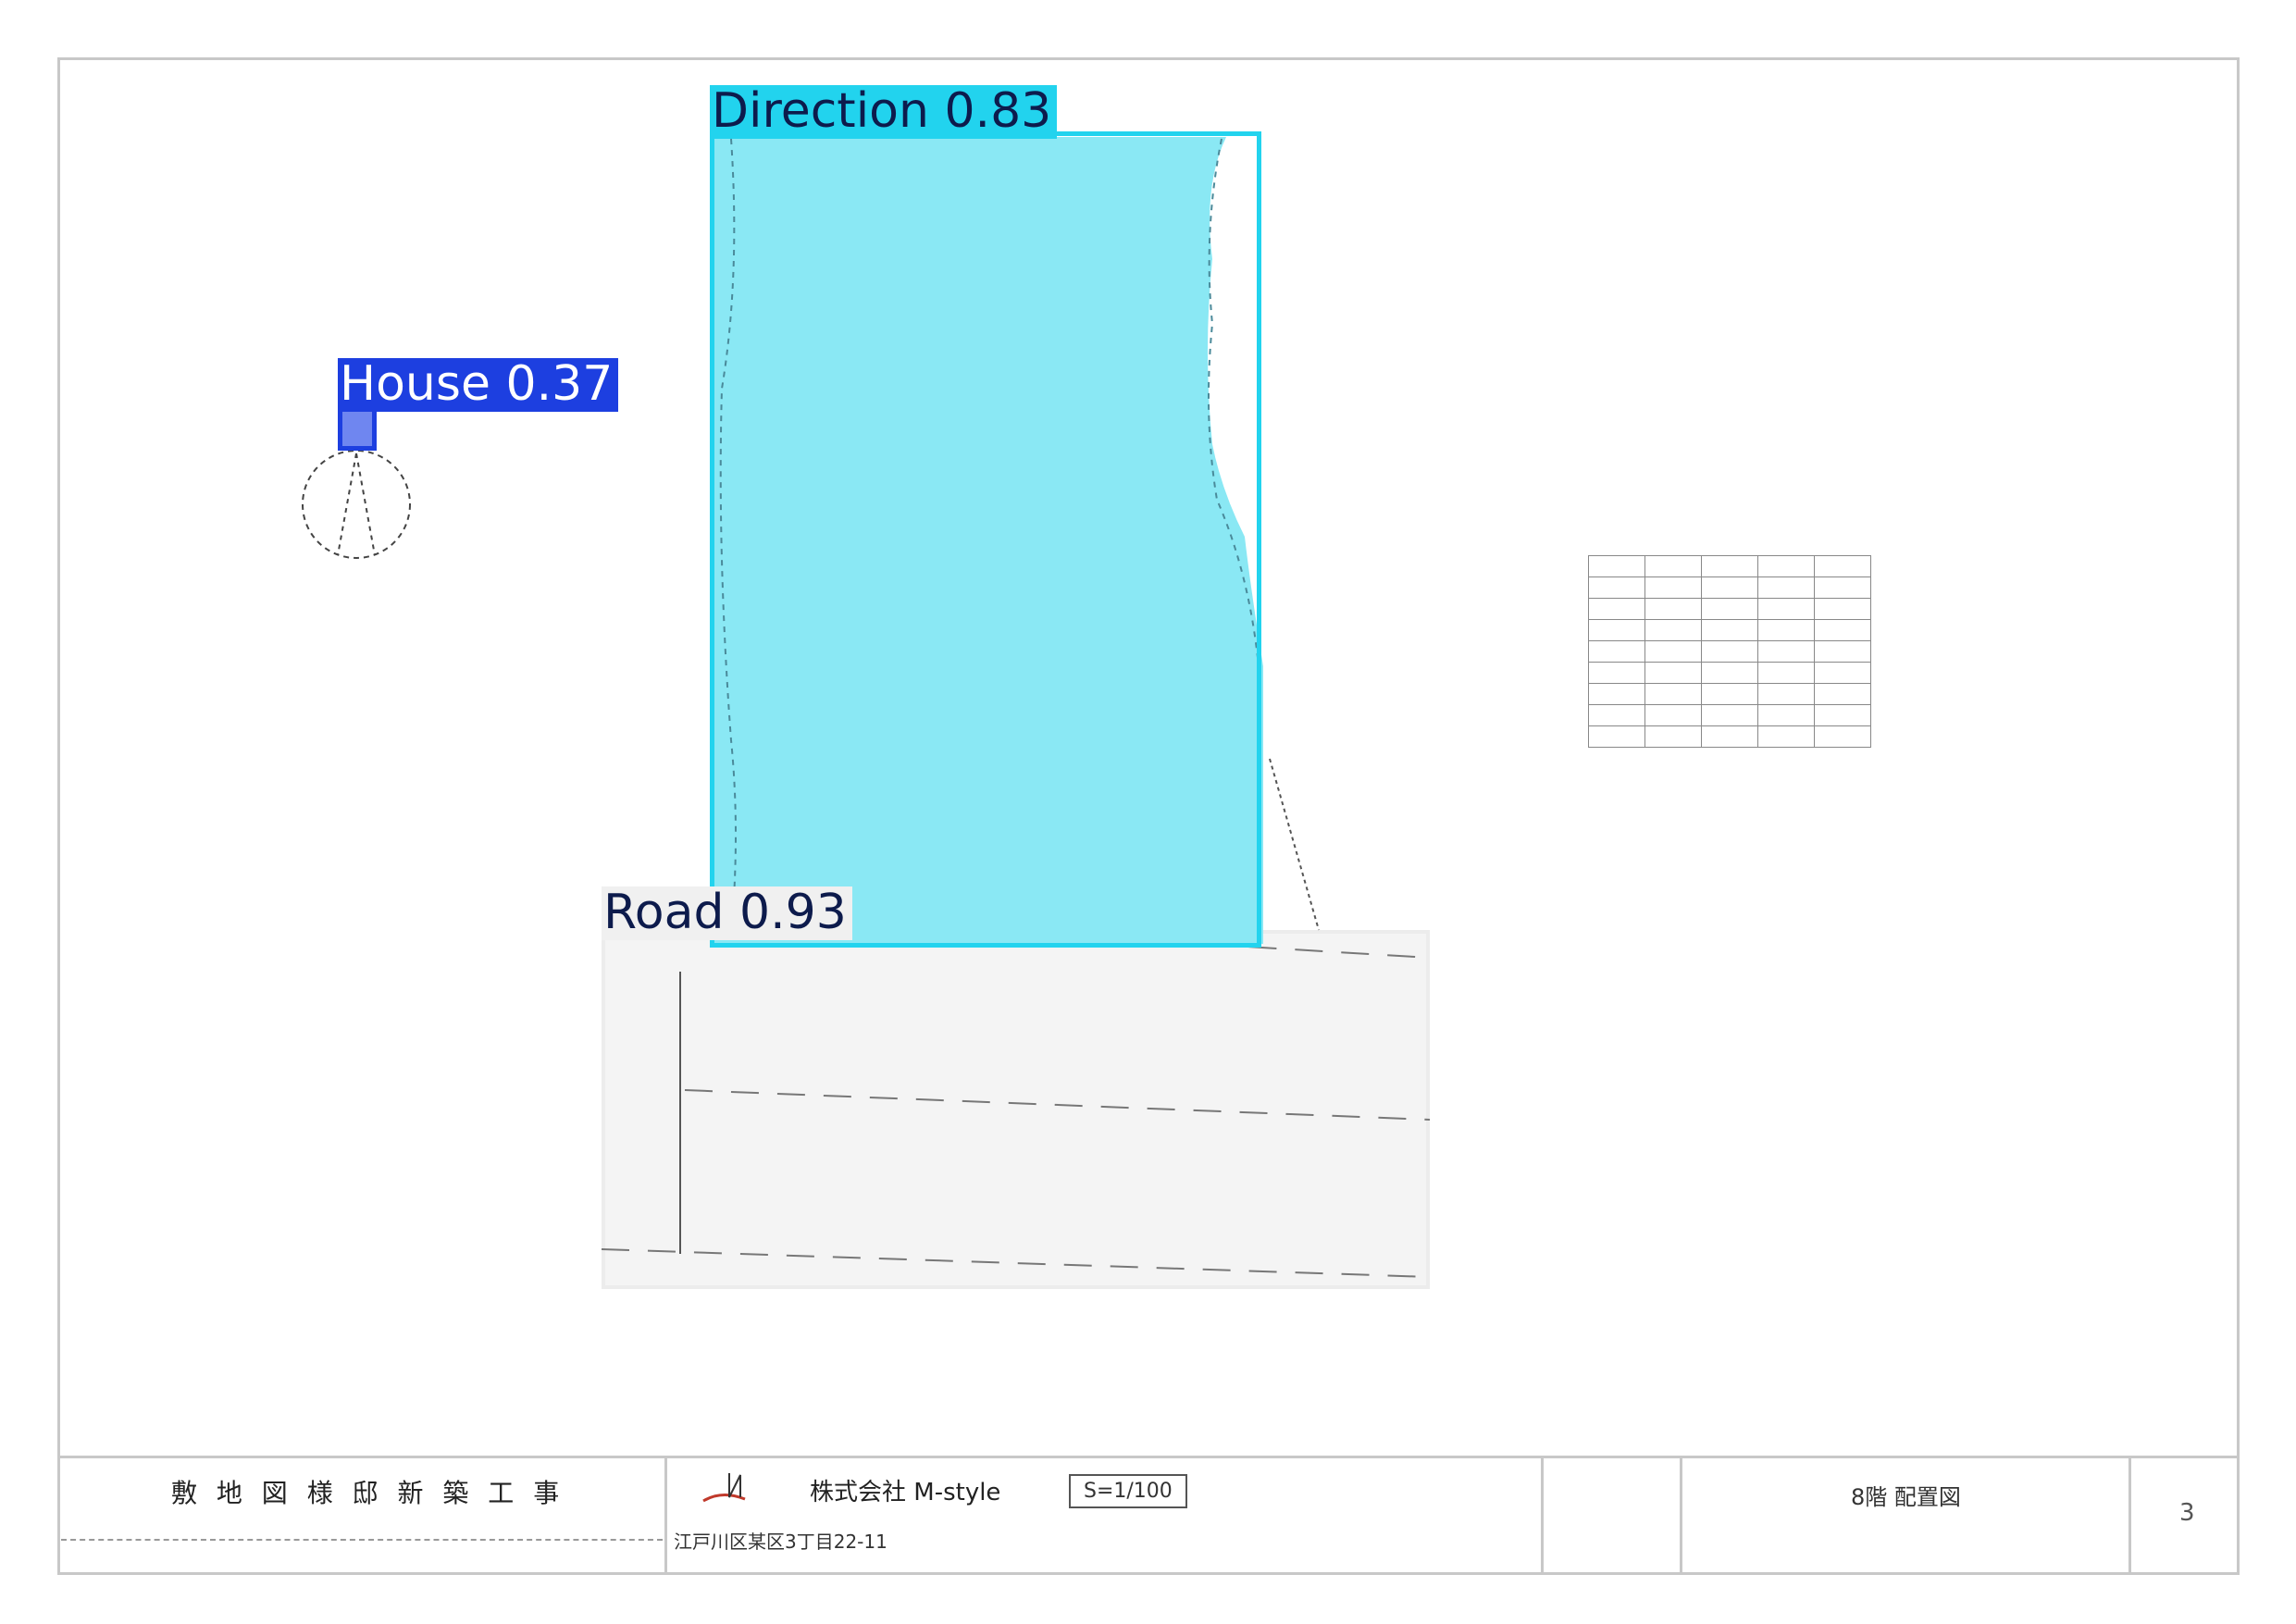 The height and width of the screenshot is (1624, 2296). Describe the element at coordinates (1128, 1491) in the screenshot. I see `scale-box: S=1/100` at that location.